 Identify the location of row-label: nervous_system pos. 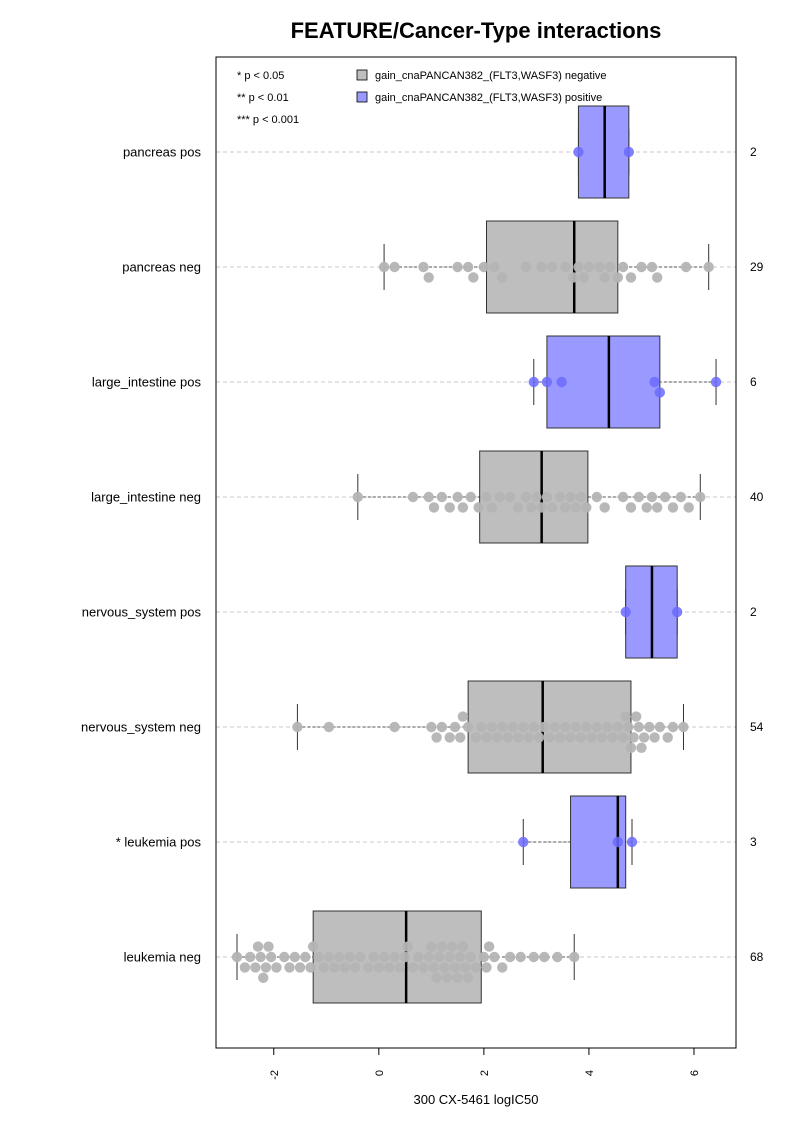
(142, 612).